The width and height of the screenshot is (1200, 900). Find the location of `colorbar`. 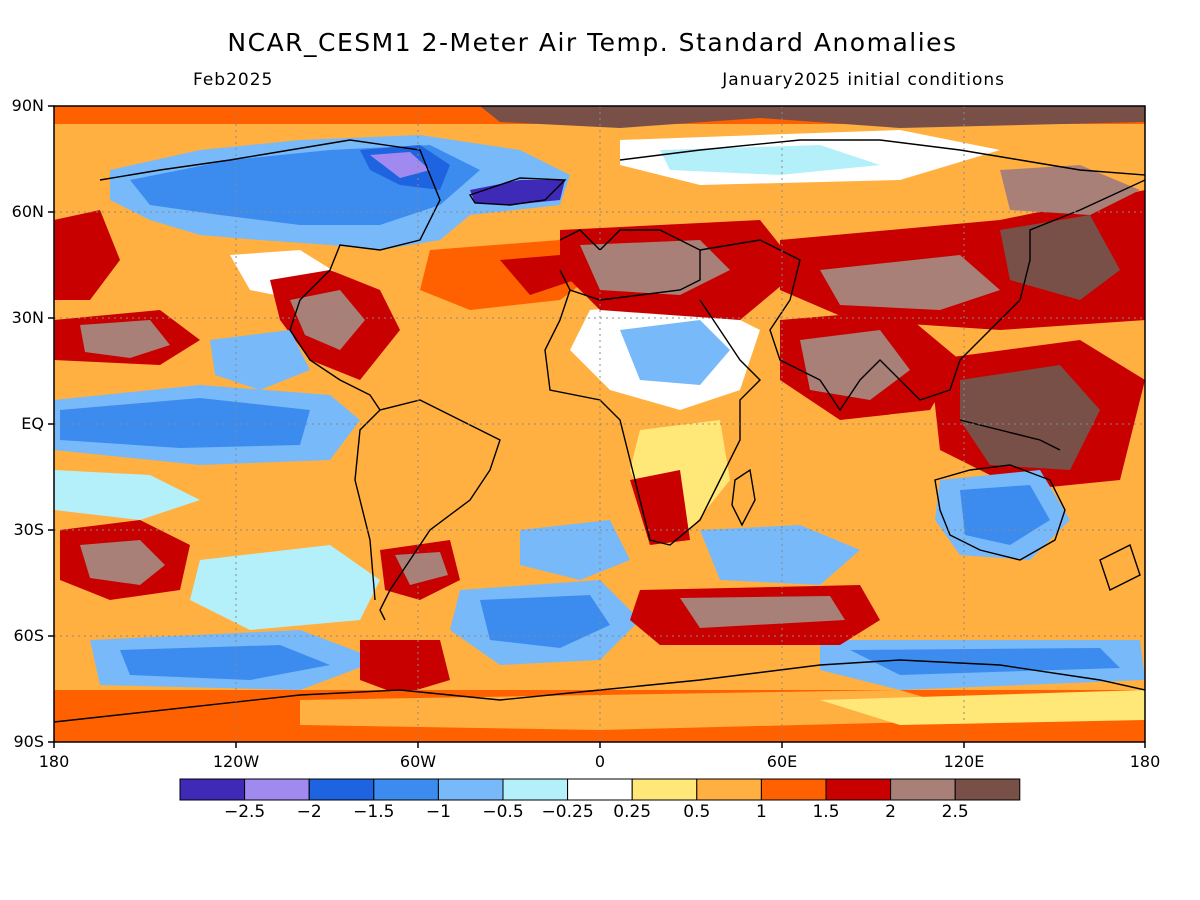

colorbar is located at coordinates (600, 789).